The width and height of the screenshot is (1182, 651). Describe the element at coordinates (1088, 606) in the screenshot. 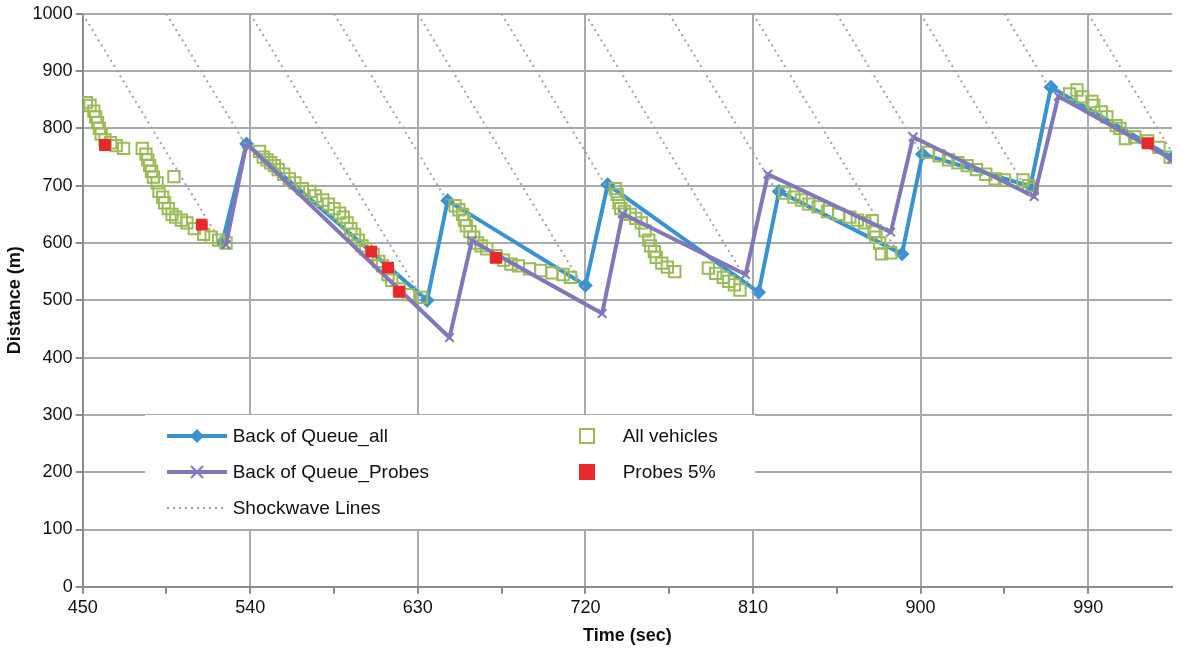

I see `x-tick-label: 990` at that location.